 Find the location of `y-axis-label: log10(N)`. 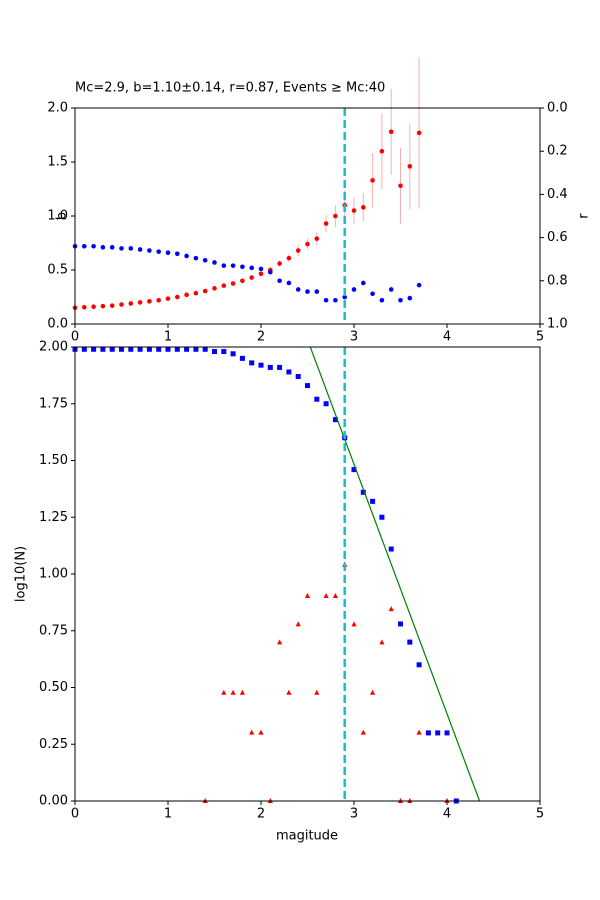

y-axis-label: log10(N) is located at coordinates (21, 574).